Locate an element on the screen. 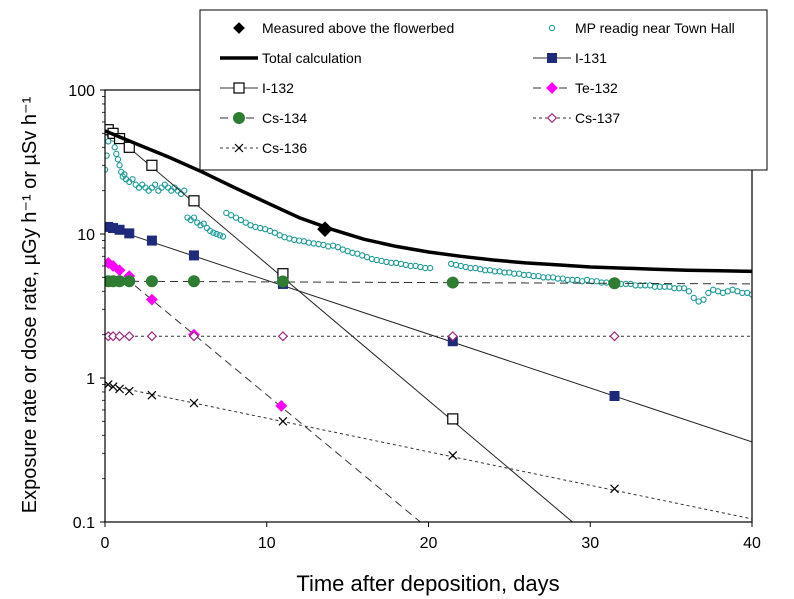 The image size is (794, 599). legend-entry-i-132: I-132 is located at coordinates (257, 88).